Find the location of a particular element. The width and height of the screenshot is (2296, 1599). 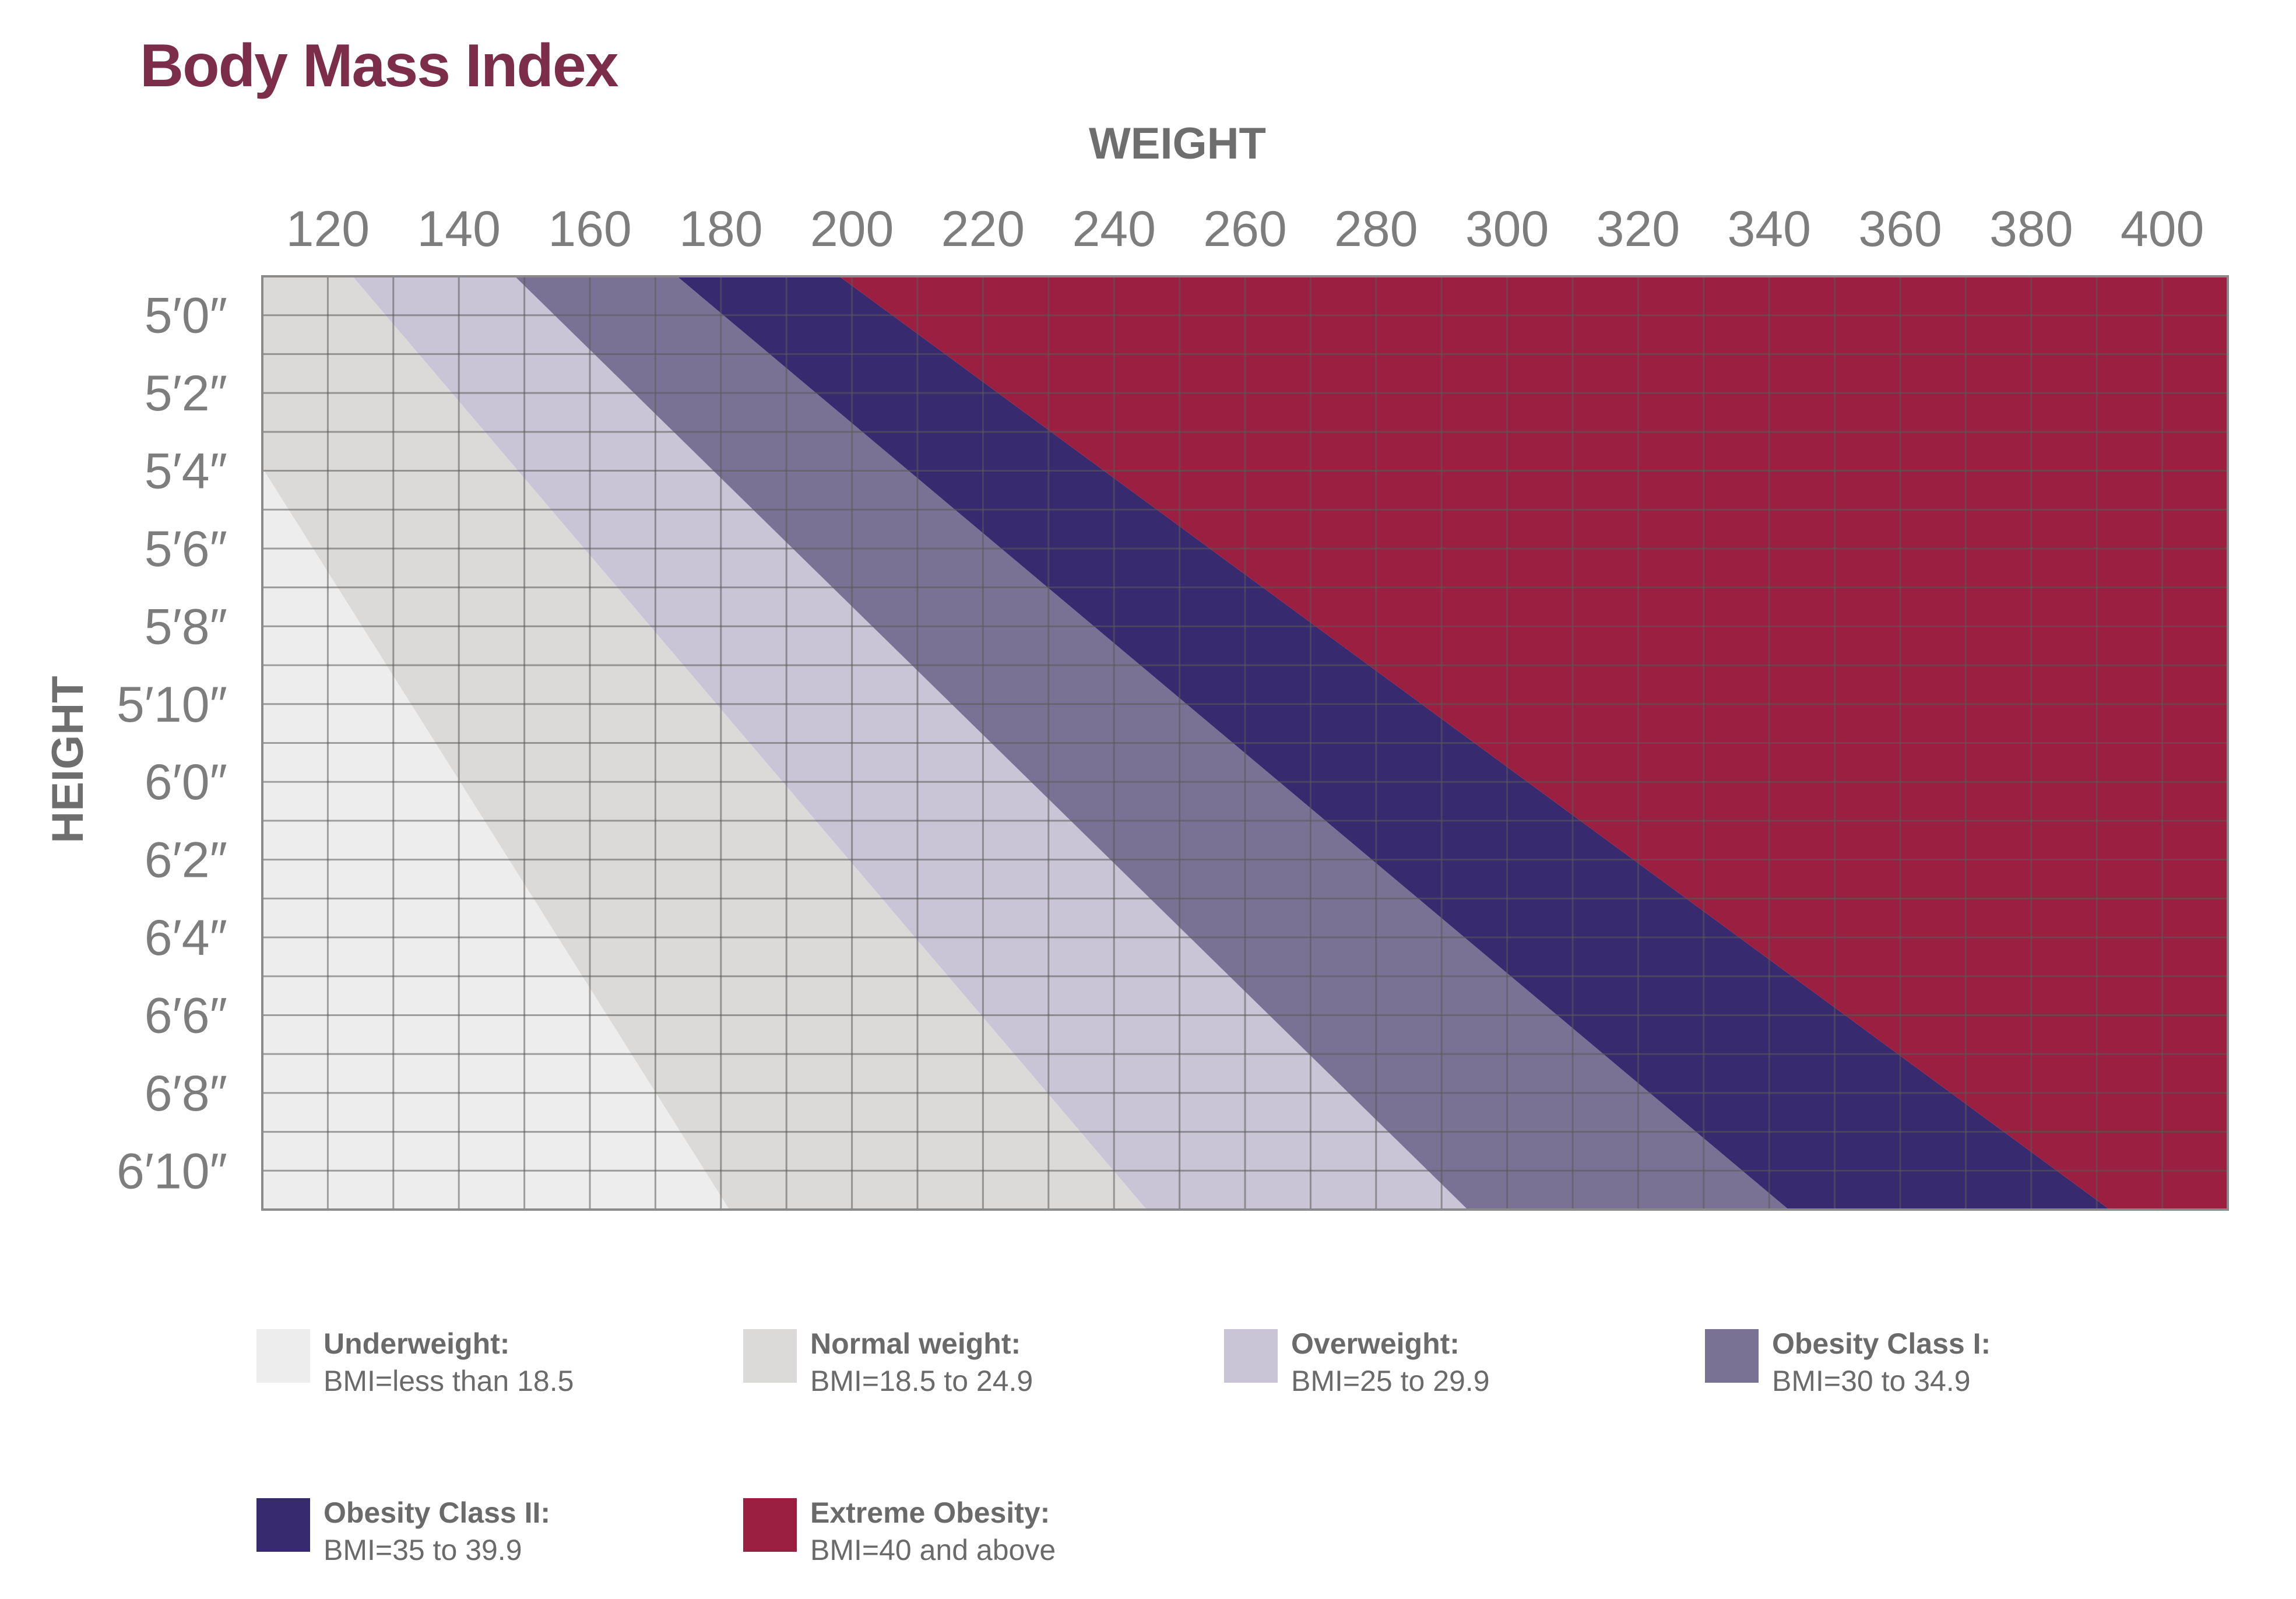

legend-label: Underweight: is located at coordinates (416, 1343).